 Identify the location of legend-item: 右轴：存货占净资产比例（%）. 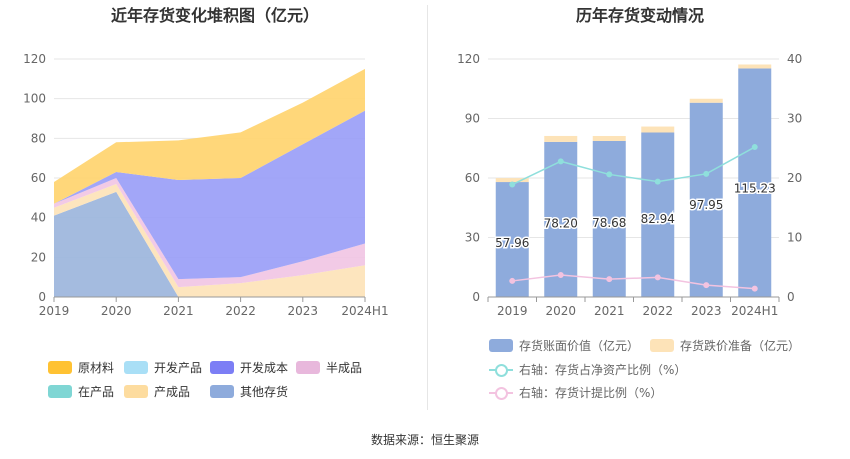
(587, 369).